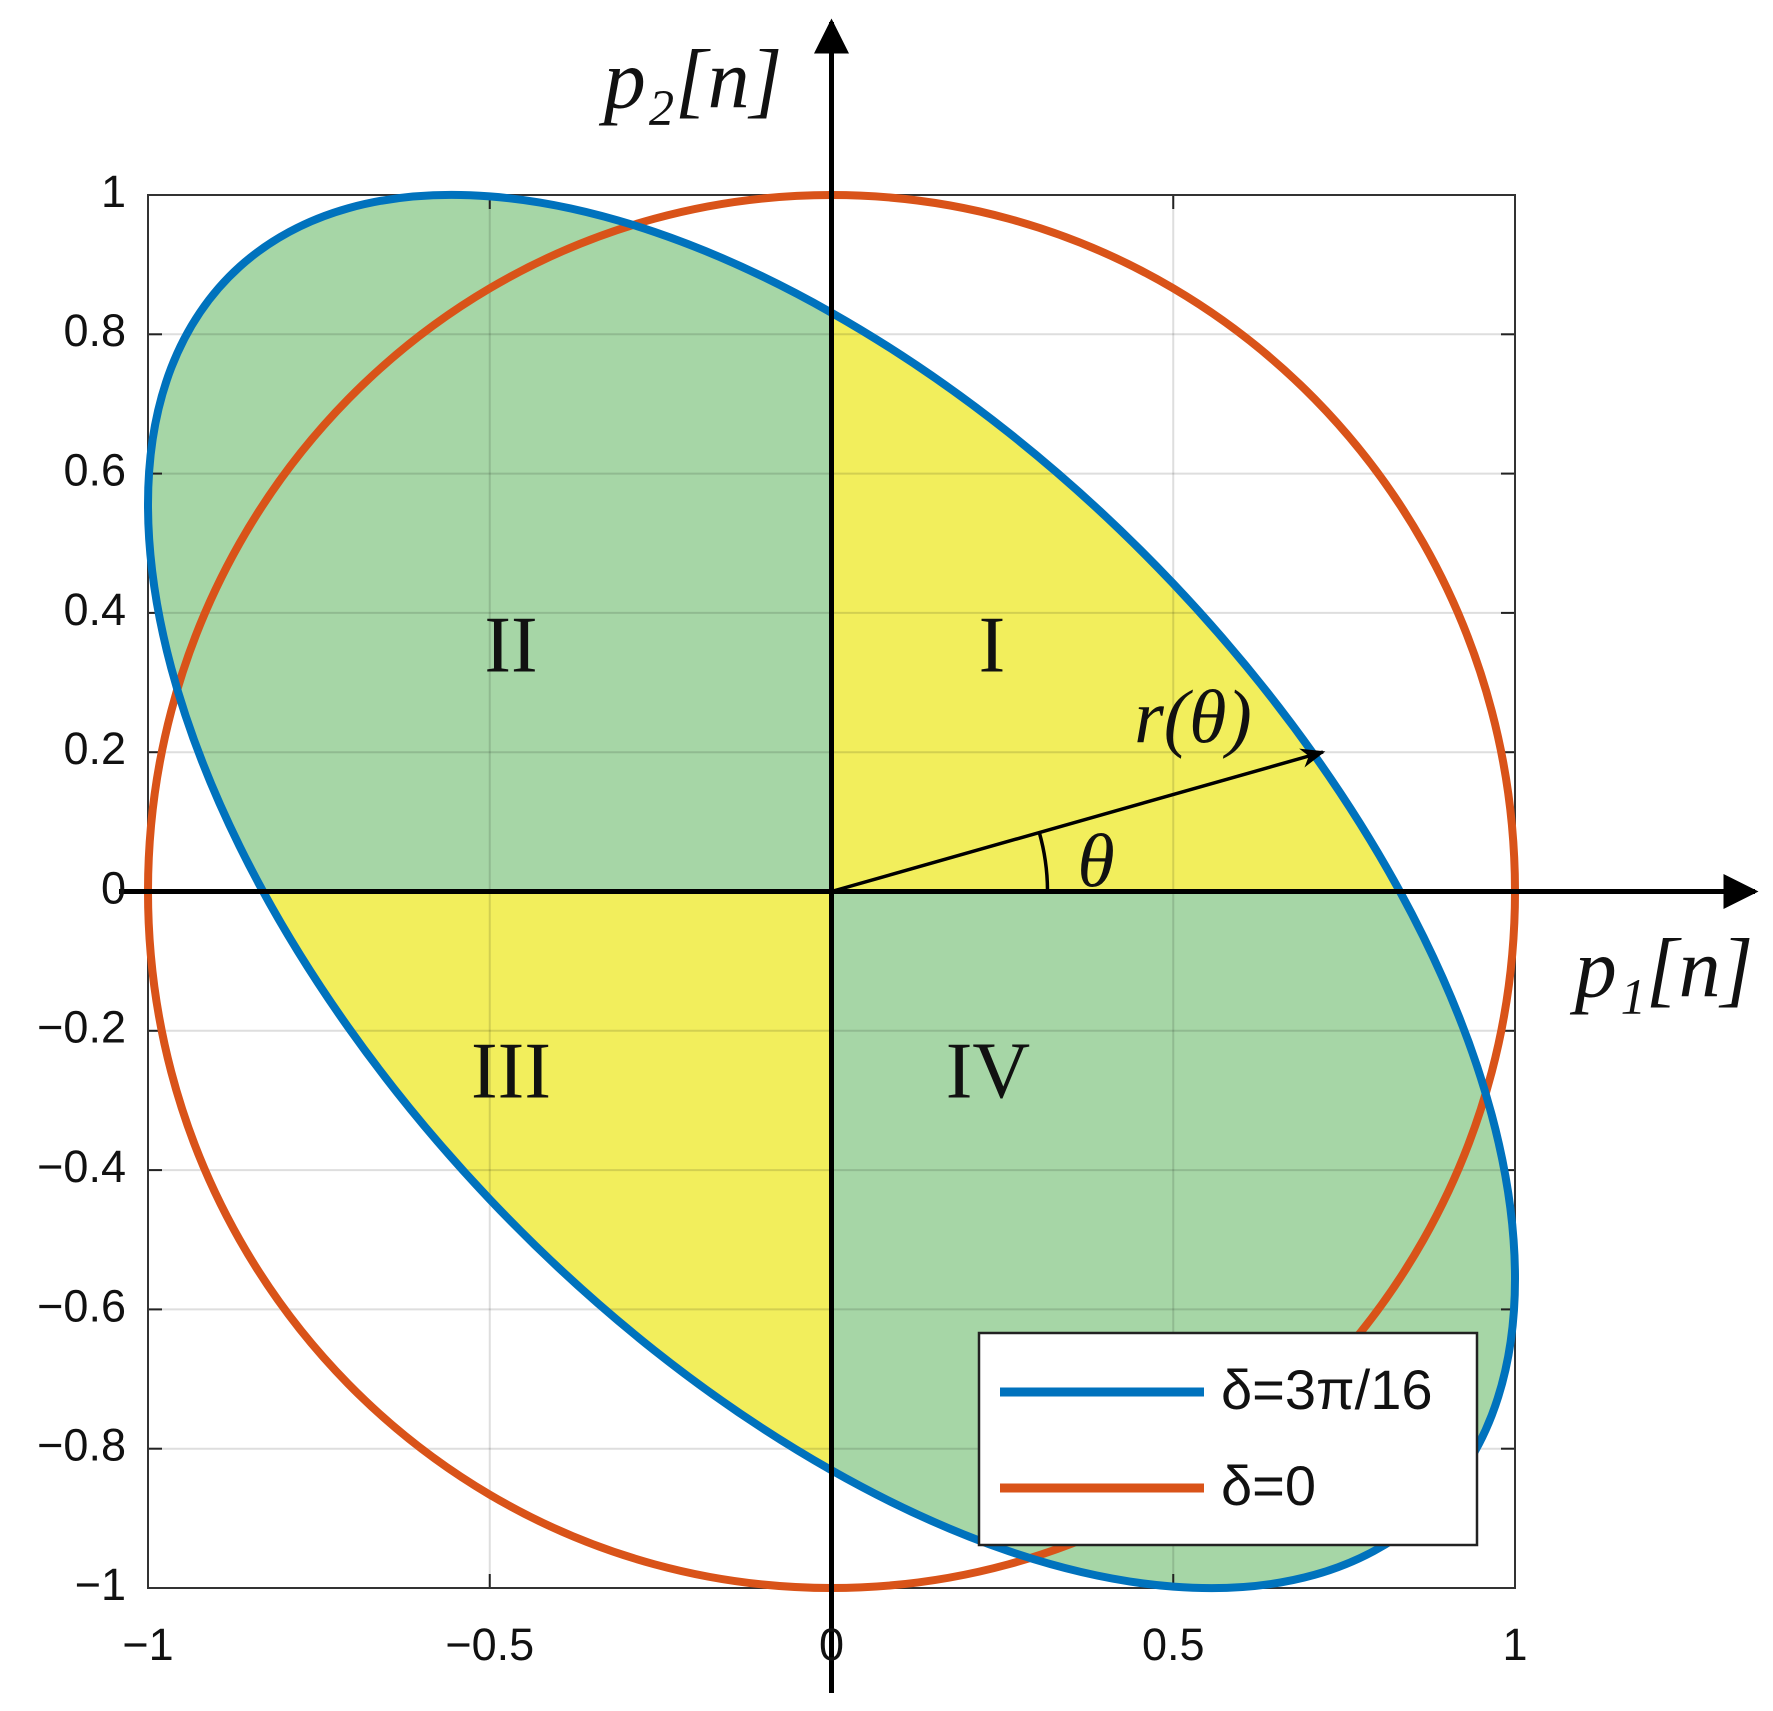 This screenshot has width=1773, height=1711. What do you see at coordinates (1173, 1644) in the screenshot?
I see `x-tick-label: 0.5` at bounding box center [1173, 1644].